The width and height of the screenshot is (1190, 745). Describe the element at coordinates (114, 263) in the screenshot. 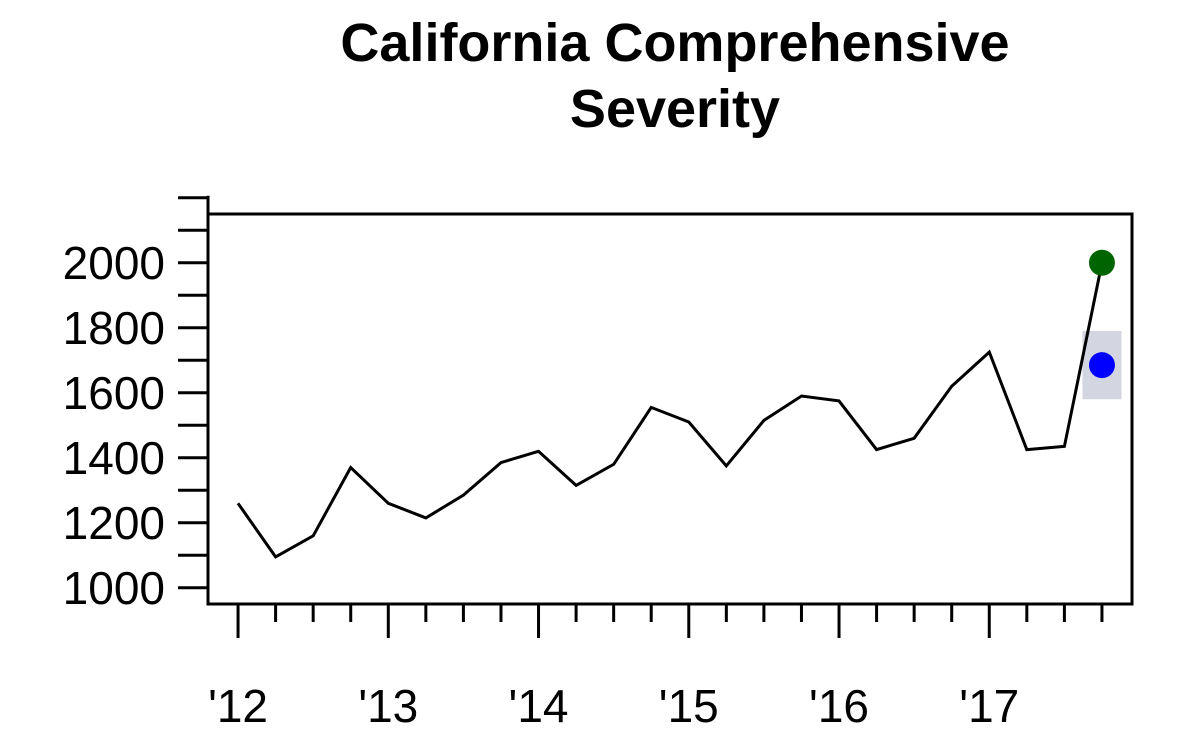

I see `y-tick-label: 2000` at that location.